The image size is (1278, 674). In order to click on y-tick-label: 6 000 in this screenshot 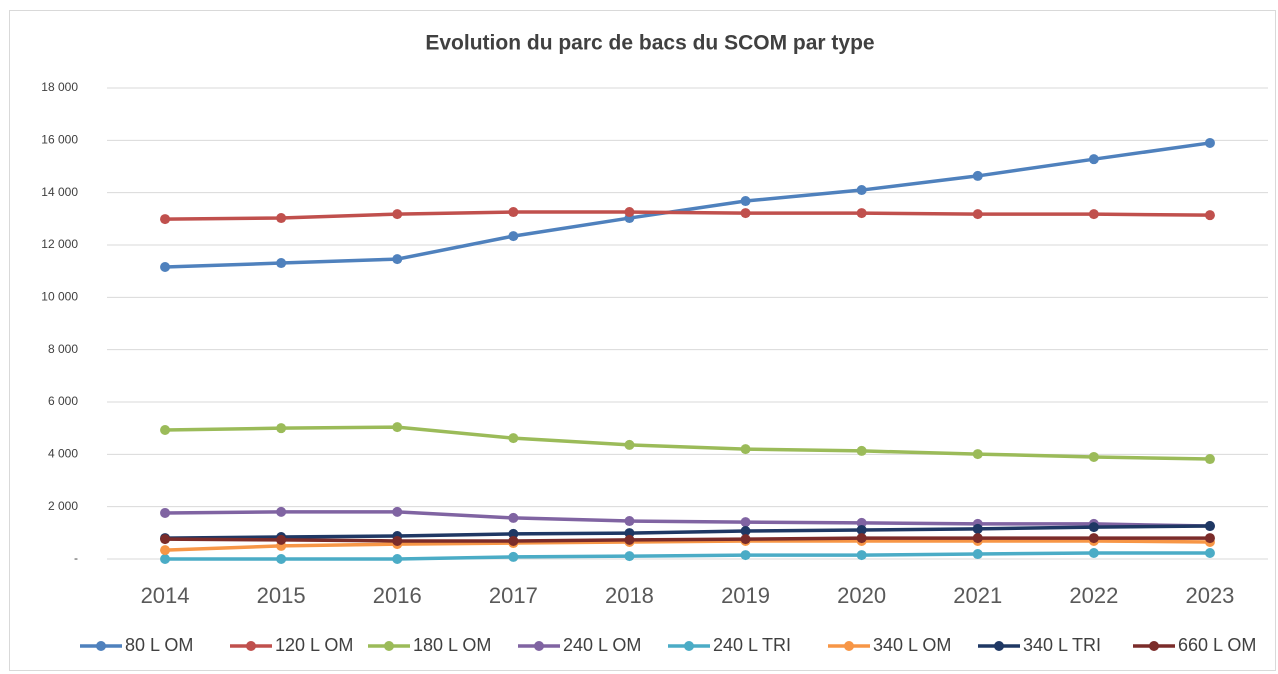, I will do `click(63, 401)`.